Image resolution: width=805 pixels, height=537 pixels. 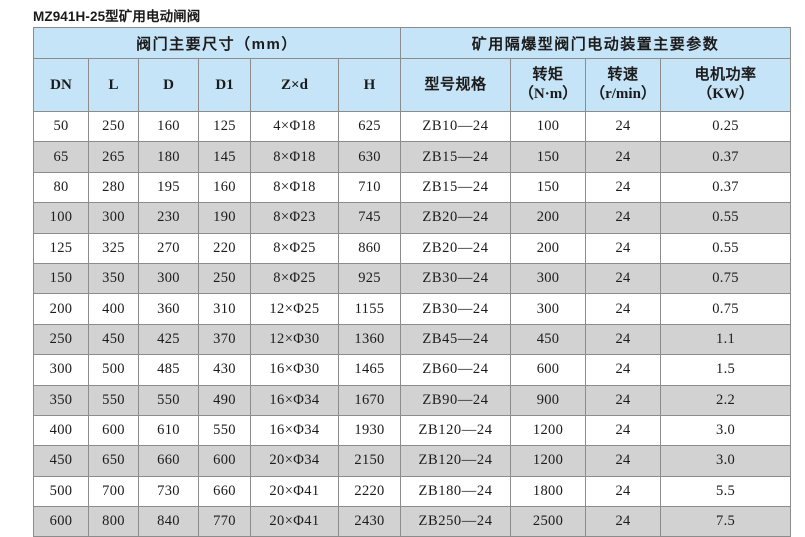 I want to click on table-row: 80 280 195 160 8×Φ18 710 ZB15—24 150 24 0.37, so click(x=412, y=187).